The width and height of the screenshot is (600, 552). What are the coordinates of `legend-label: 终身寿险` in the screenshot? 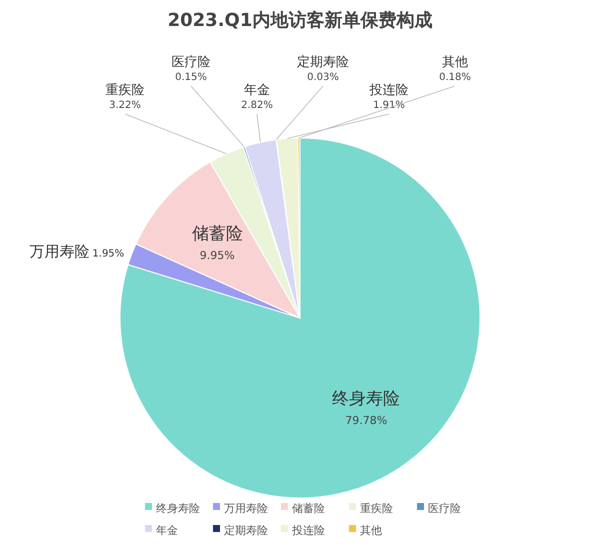 It's located at (178, 508).